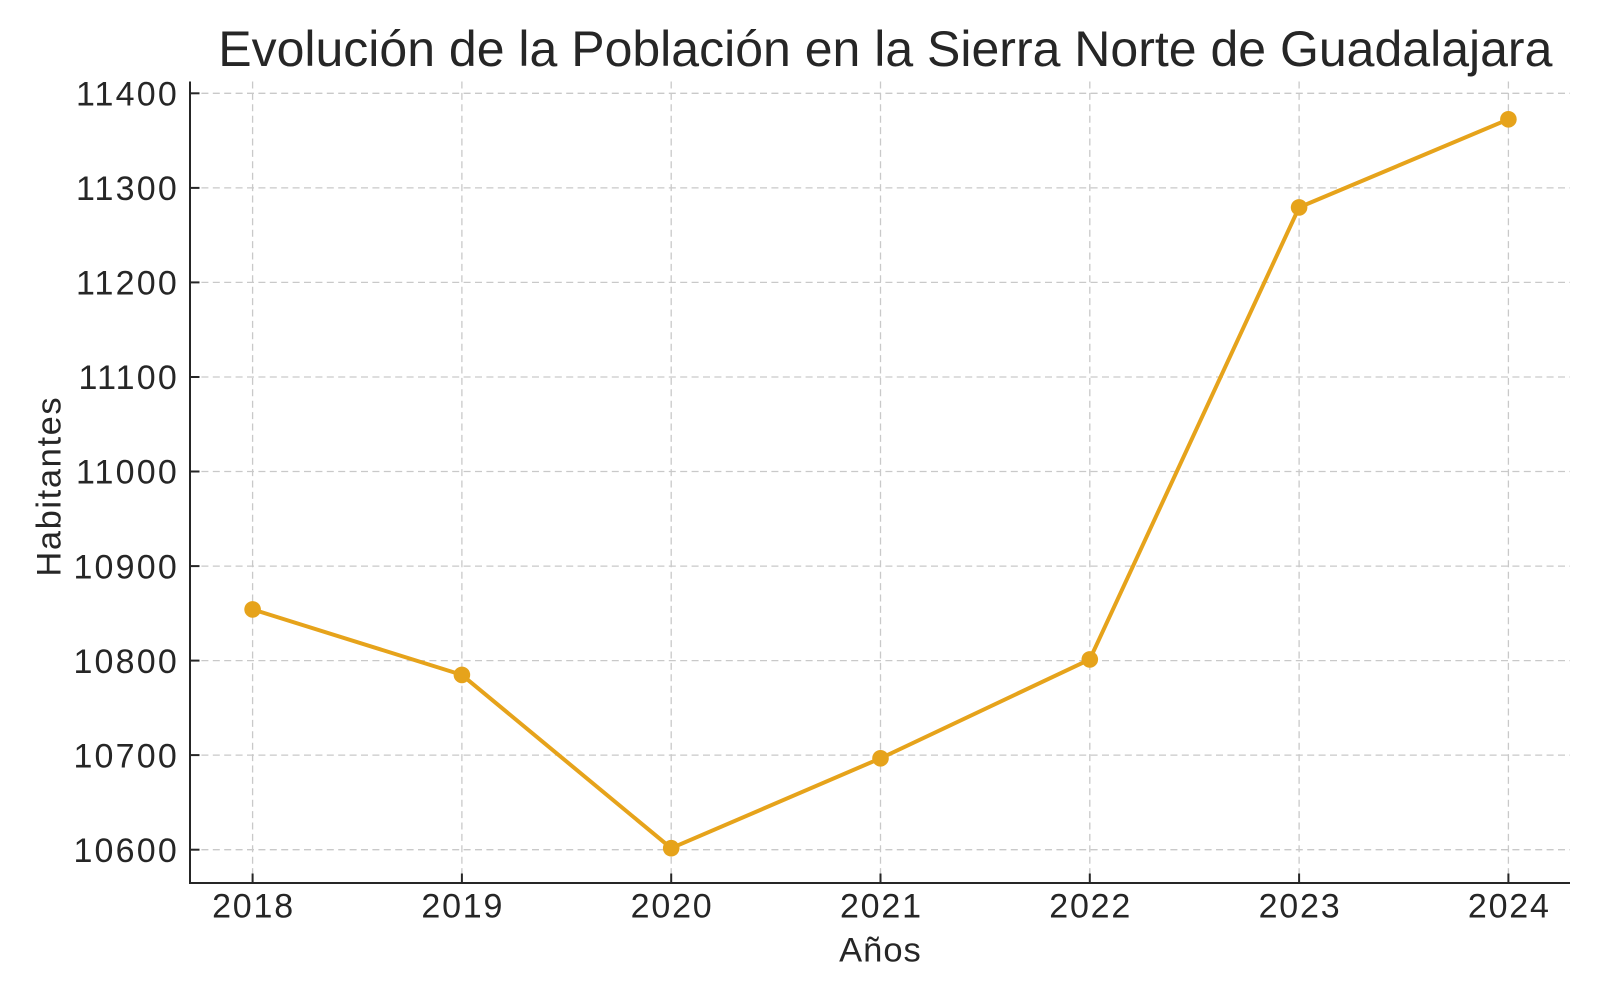 Image resolution: width=1600 pixels, height=1000 pixels. What do you see at coordinates (126, 851) in the screenshot?
I see `svg-text: 10600` at bounding box center [126, 851].